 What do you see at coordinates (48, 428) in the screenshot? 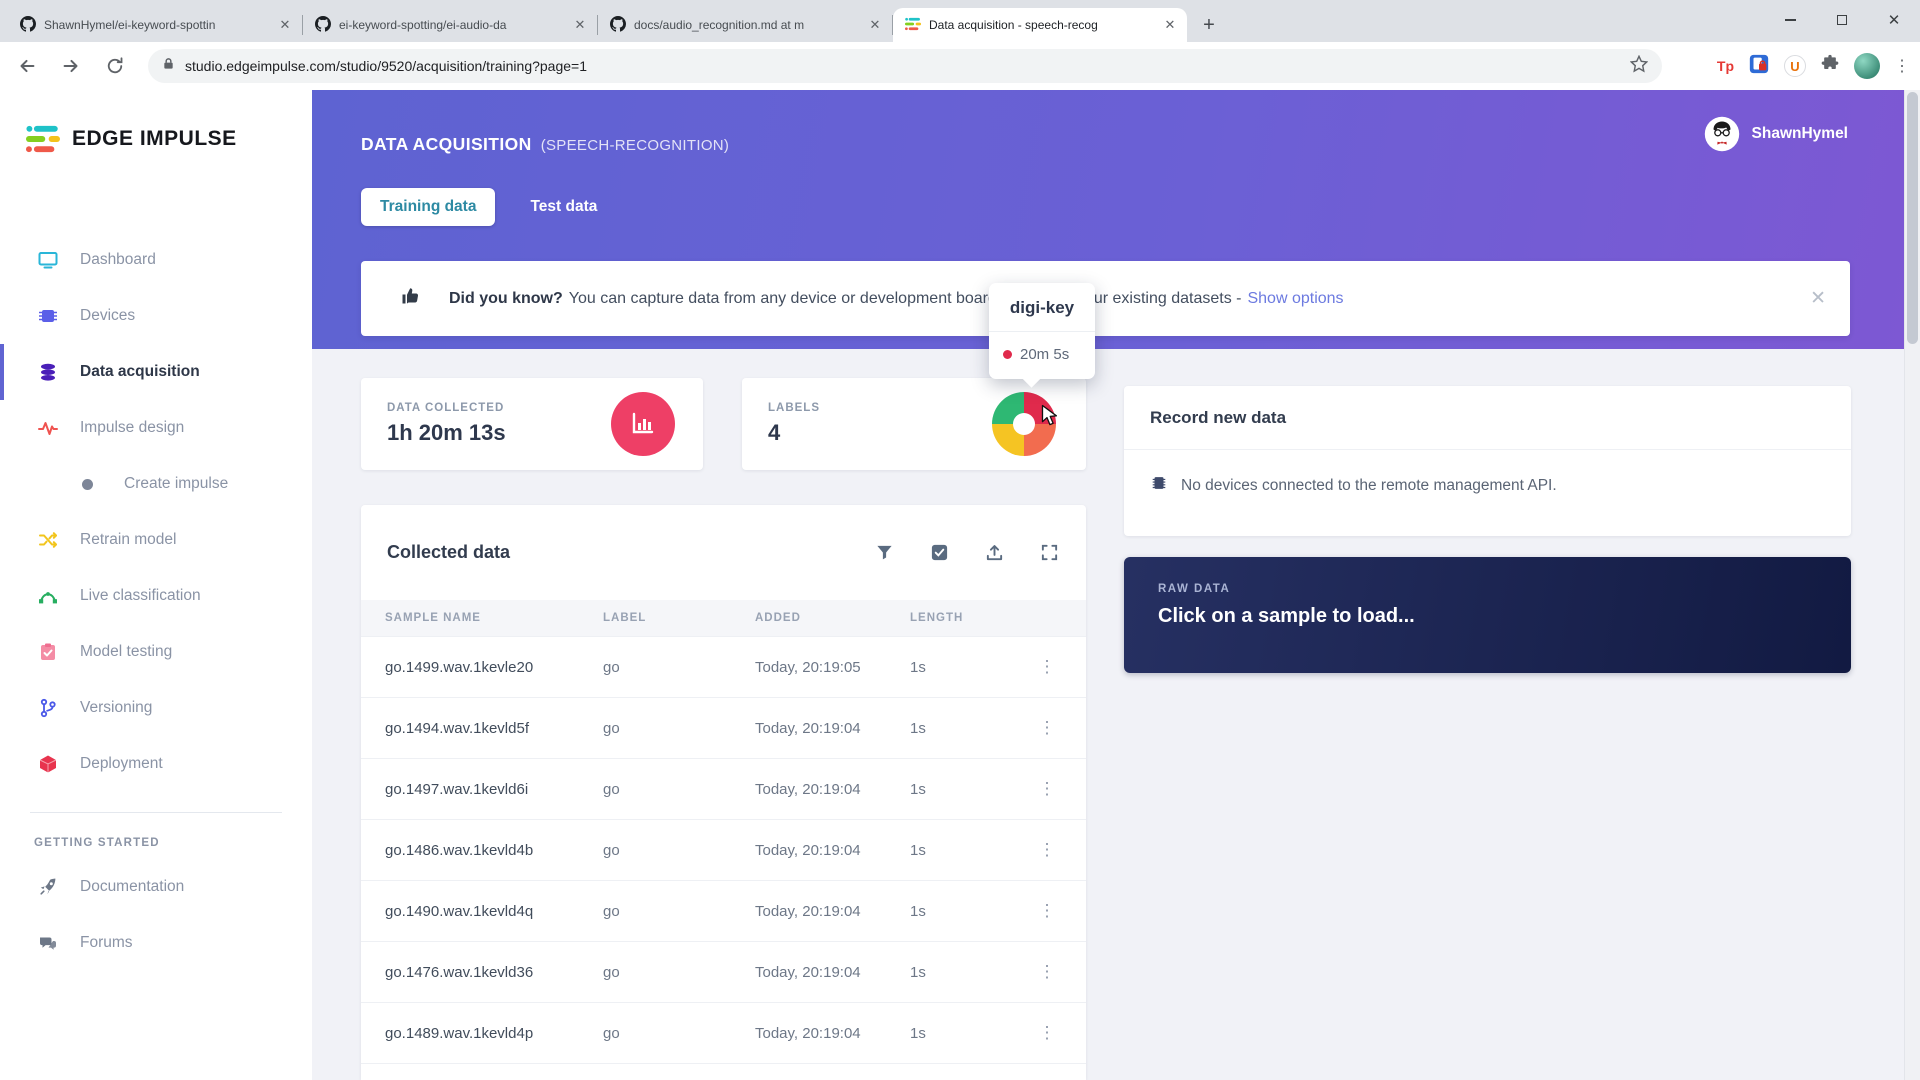
I see `waveform-icon` at bounding box center [48, 428].